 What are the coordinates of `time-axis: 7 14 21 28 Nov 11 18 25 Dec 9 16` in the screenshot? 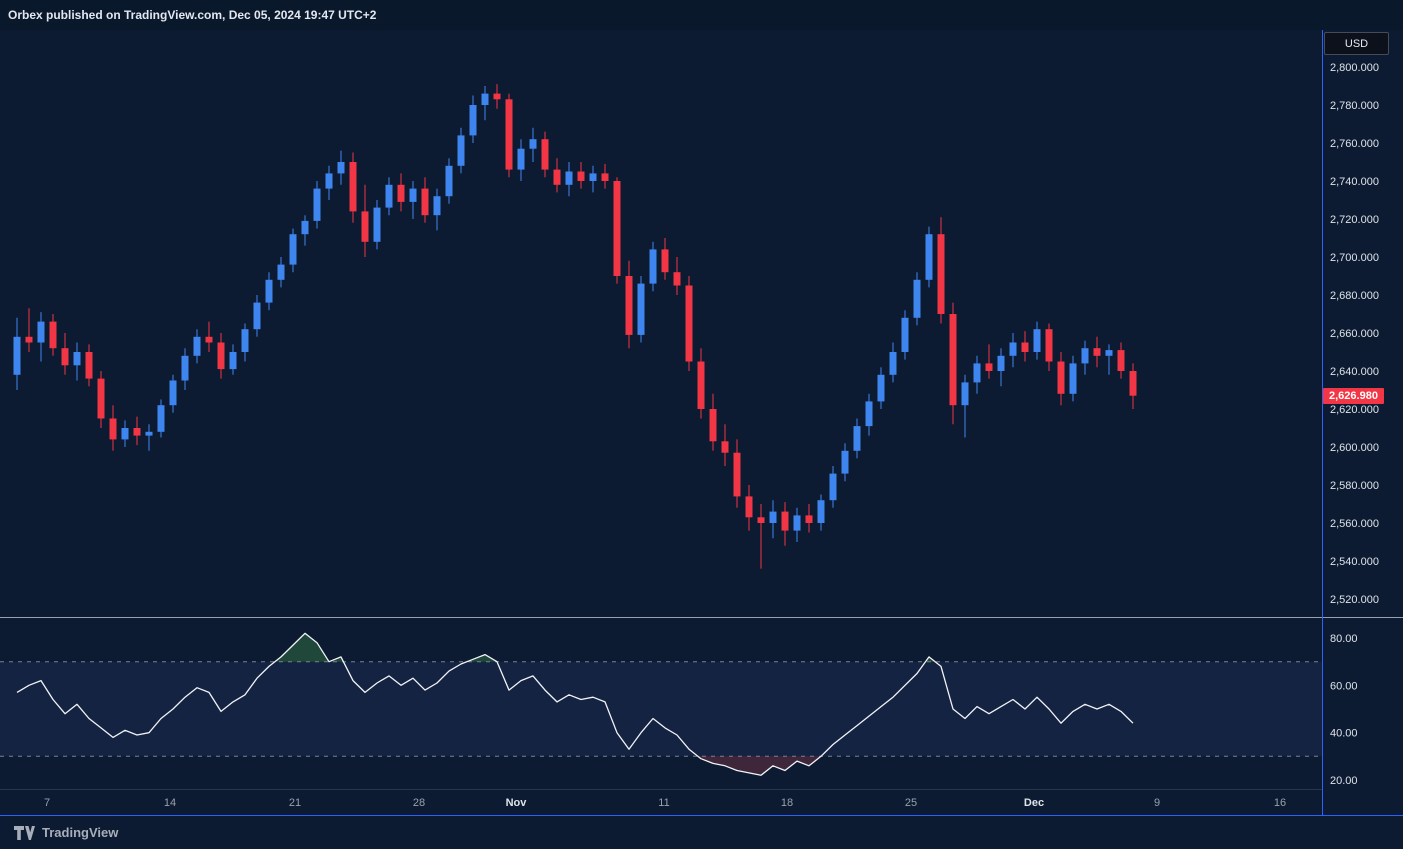 It's located at (665, 803).